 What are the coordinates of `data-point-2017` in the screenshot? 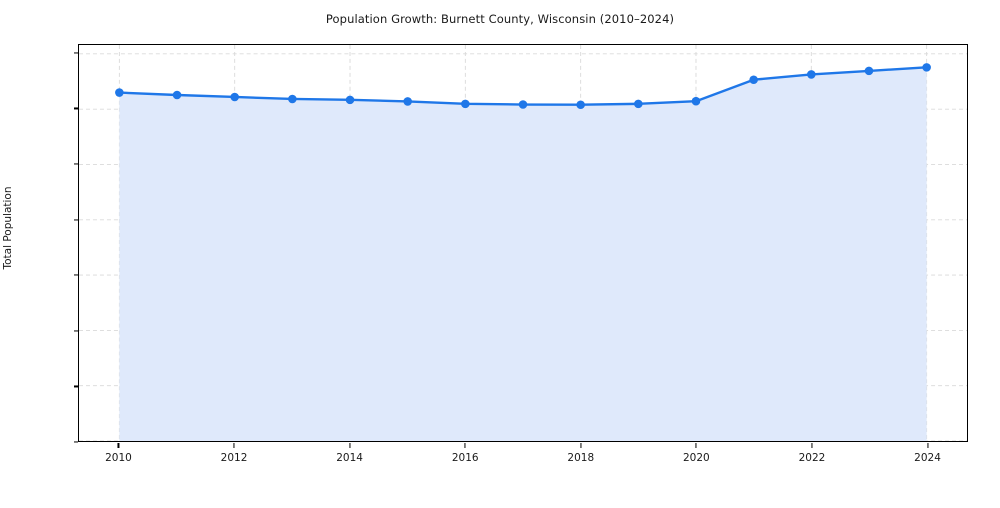 It's located at (523, 104).